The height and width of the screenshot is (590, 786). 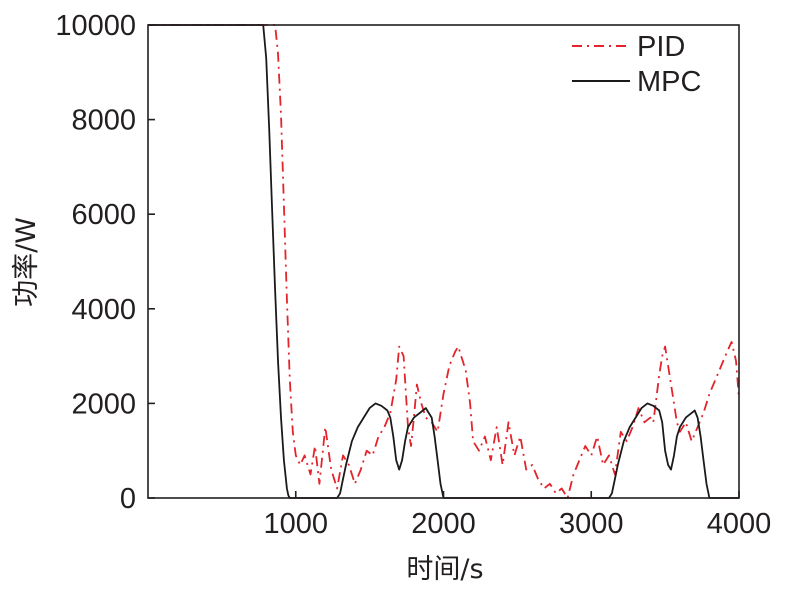 What do you see at coordinates (103, 310) in the screenshot?
I see `y-tick-label: 4000` at bounding box center [103, 310].